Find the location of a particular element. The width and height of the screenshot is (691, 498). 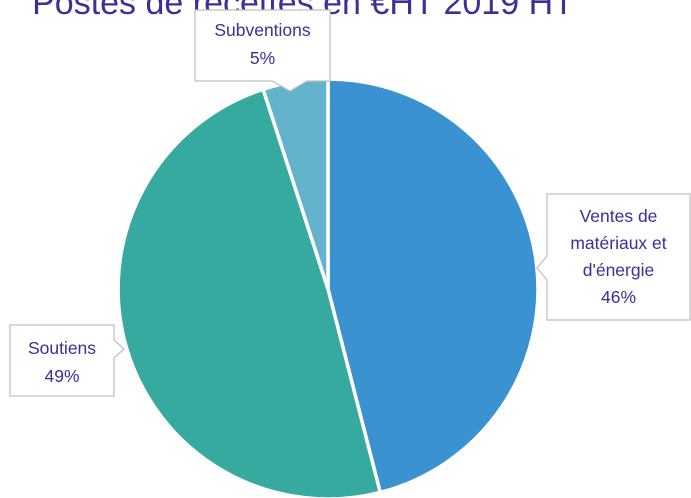

slice-value-label: 46% is located at coordinates (618, 297).